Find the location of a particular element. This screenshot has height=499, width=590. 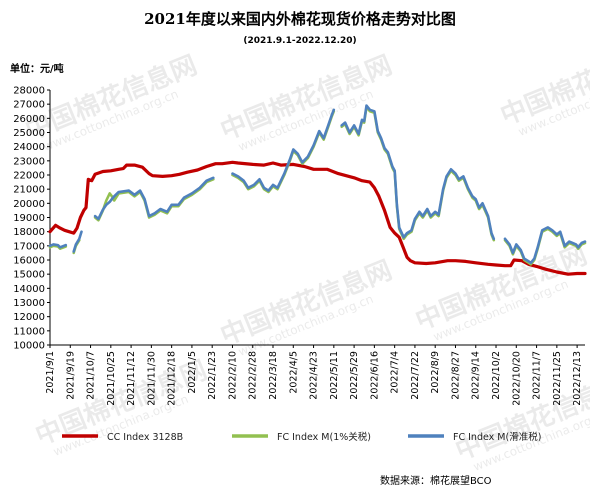

x-tick-label: 2022/11/7 is located at coordinates (537, 375).